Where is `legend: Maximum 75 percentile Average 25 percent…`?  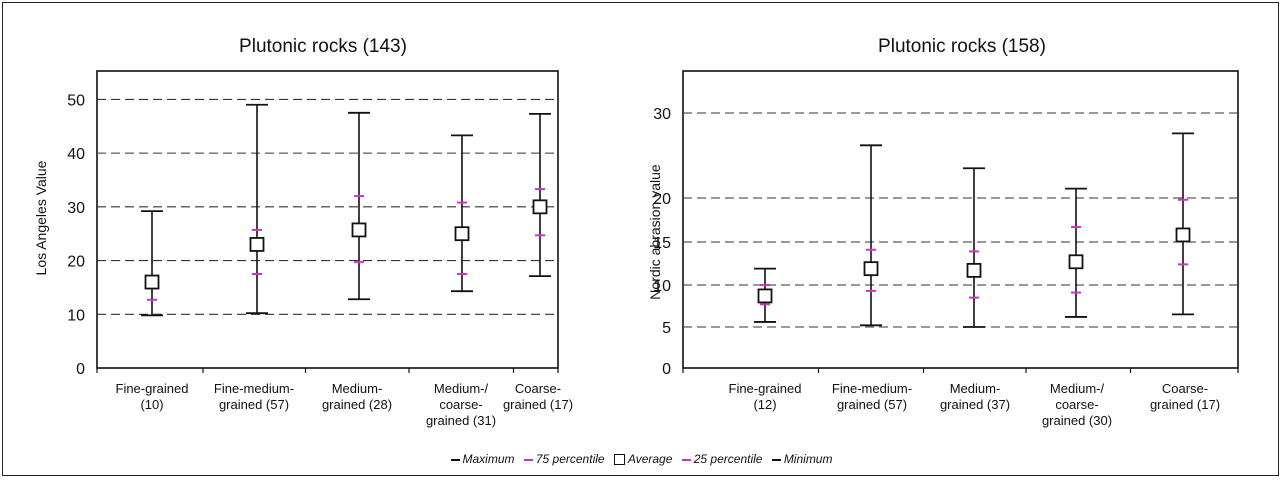
legend: Maximum 75 percentile Average 25 percent… is located at coordinates (641, 458).